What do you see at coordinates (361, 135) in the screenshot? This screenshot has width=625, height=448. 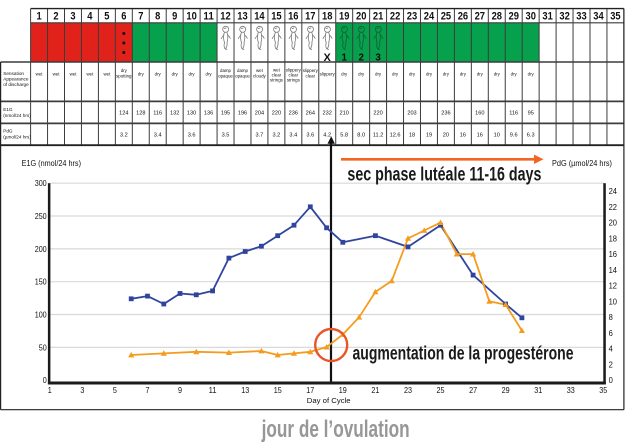 I see `svg-text: 8.0` at bounding box center [361, 135].